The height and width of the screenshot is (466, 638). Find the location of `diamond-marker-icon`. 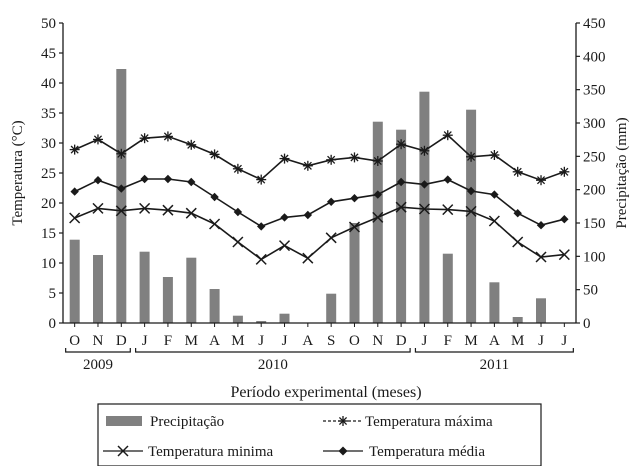

diamond-marker-icon is located at coordinates (343, 451).